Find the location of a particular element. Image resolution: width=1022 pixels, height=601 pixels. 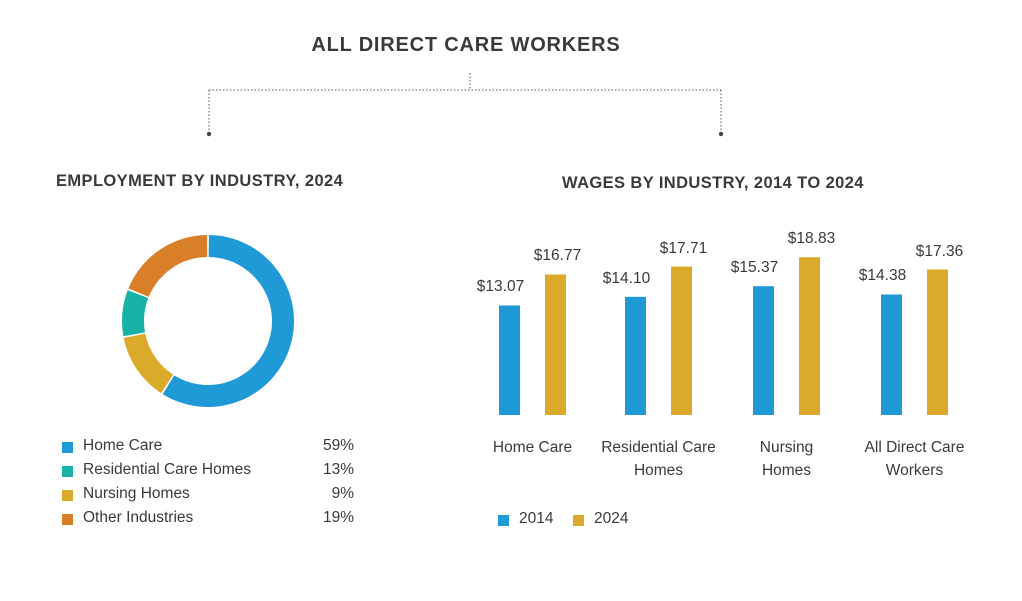

bar-value-label-nursing-homes-2014: $15.37 is located at coordinates (754, 268).